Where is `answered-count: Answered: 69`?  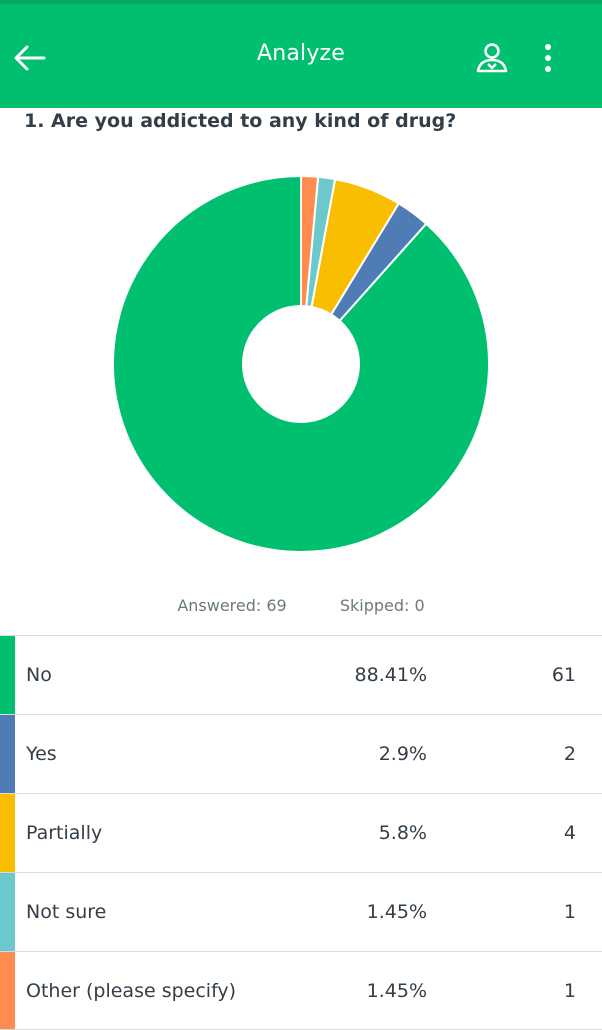 answered-count: Answered: 69 is located at coordinates (232, 605).